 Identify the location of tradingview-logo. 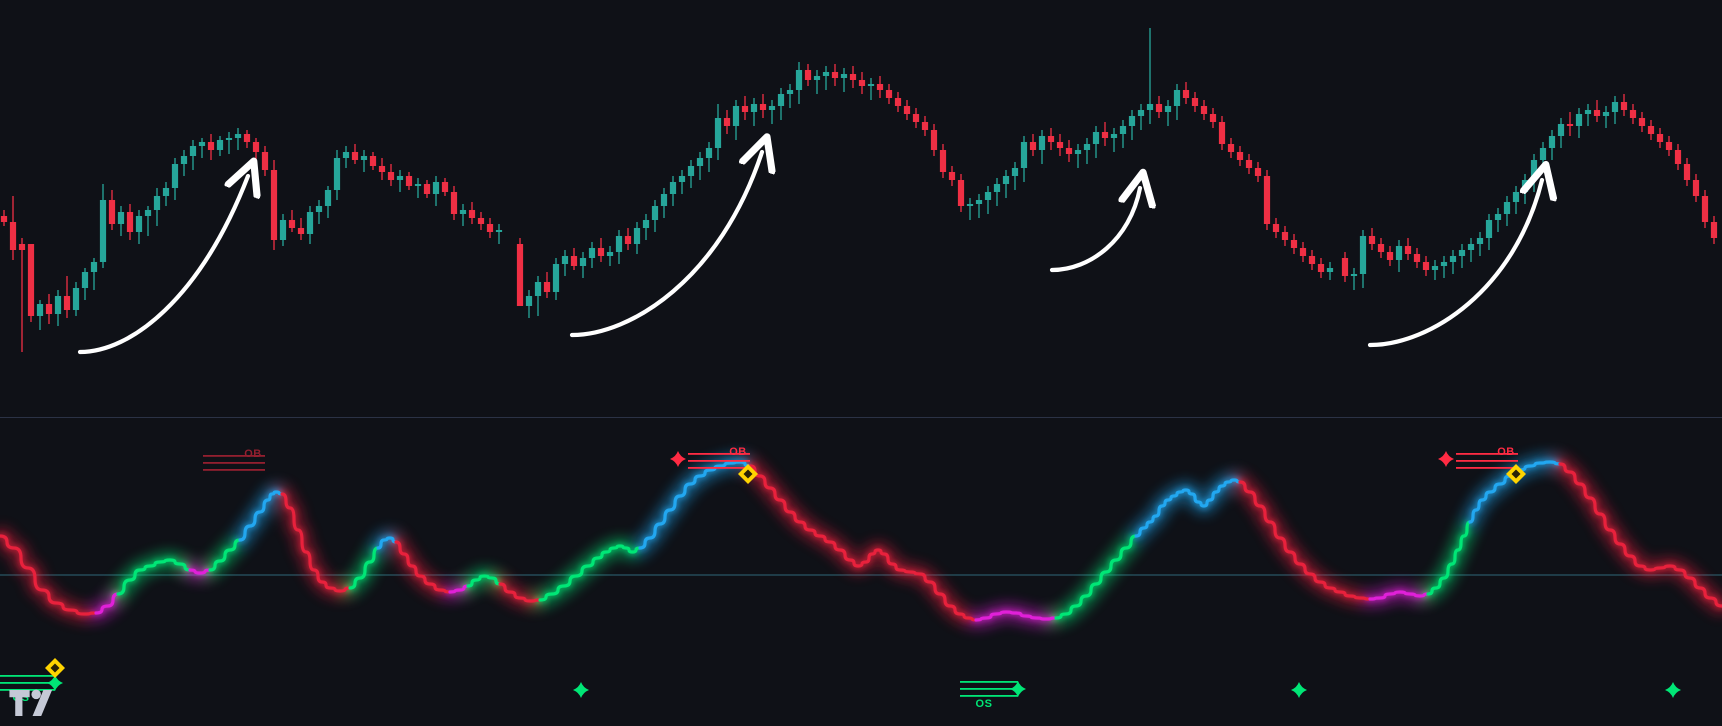
(34, 703).